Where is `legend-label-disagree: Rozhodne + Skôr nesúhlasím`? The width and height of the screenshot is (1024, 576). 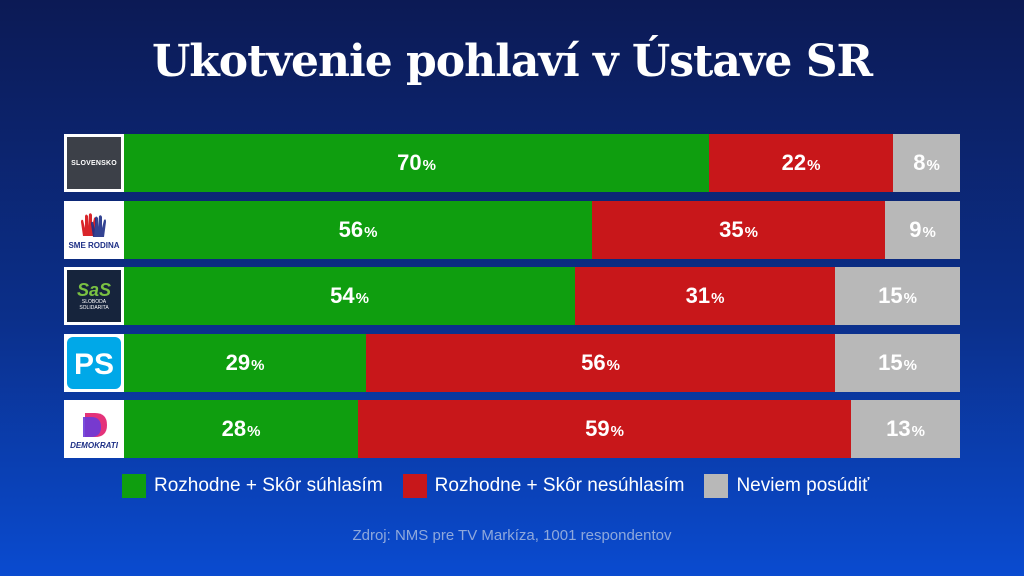 legend-label-disagree: Rozhodne + Skôr nesúhlasím is located at coordinates (559, 485).